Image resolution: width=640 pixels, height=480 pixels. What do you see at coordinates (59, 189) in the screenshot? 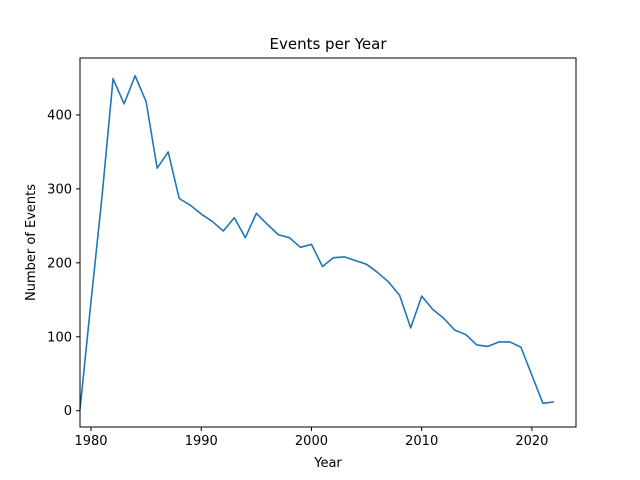
I see `y-tick-label: 300` at bounding box center [59, 189].